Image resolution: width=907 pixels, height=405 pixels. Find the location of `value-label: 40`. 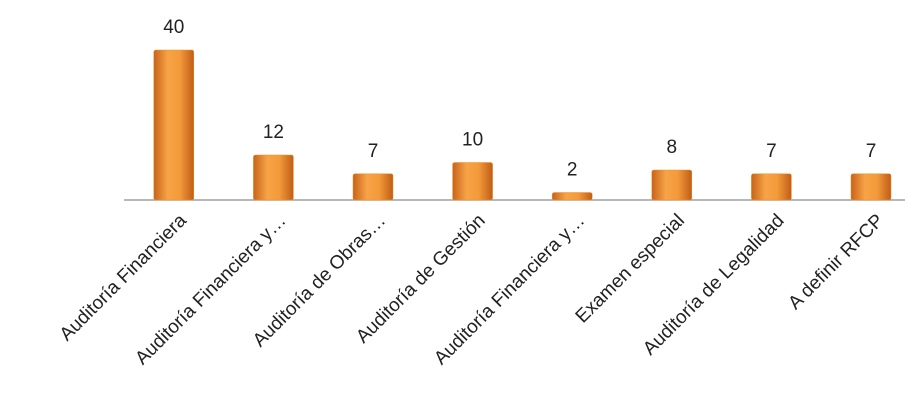

value-label: 40 is located at coordinates (173, 27).